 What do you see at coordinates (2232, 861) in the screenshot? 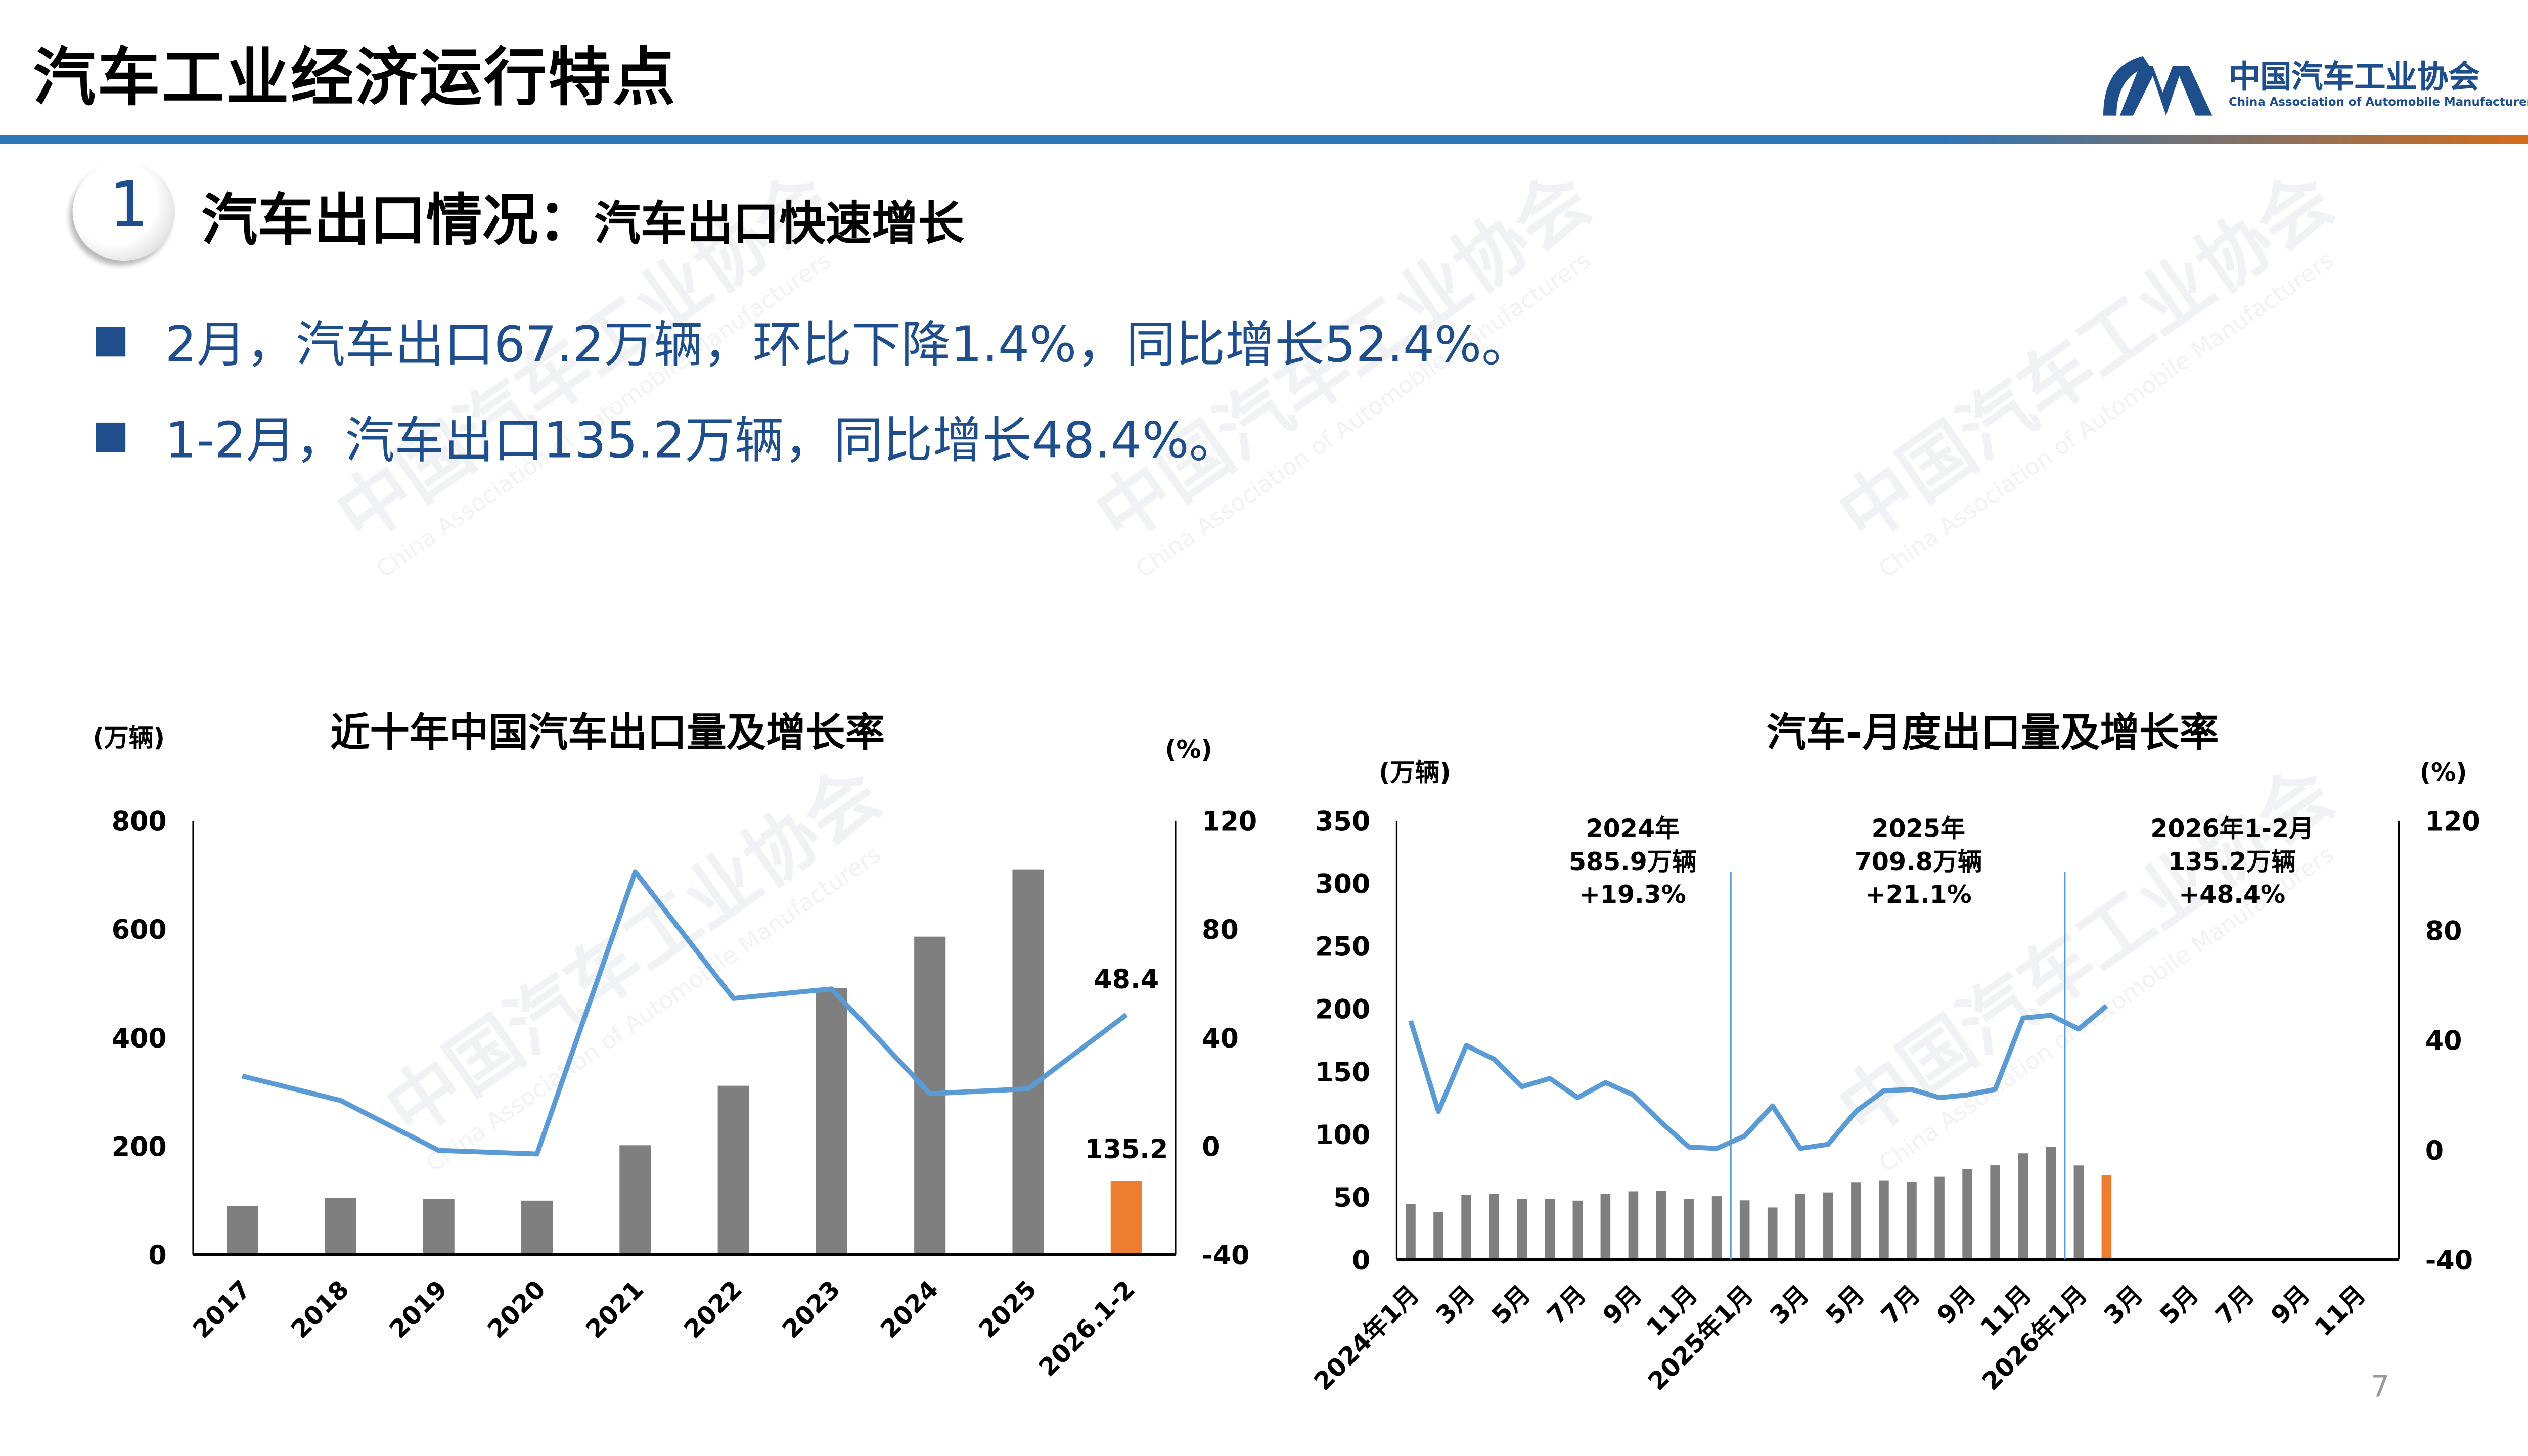
I see `annotation-text: 135.2万辆` at bounding box center [2232, 861].